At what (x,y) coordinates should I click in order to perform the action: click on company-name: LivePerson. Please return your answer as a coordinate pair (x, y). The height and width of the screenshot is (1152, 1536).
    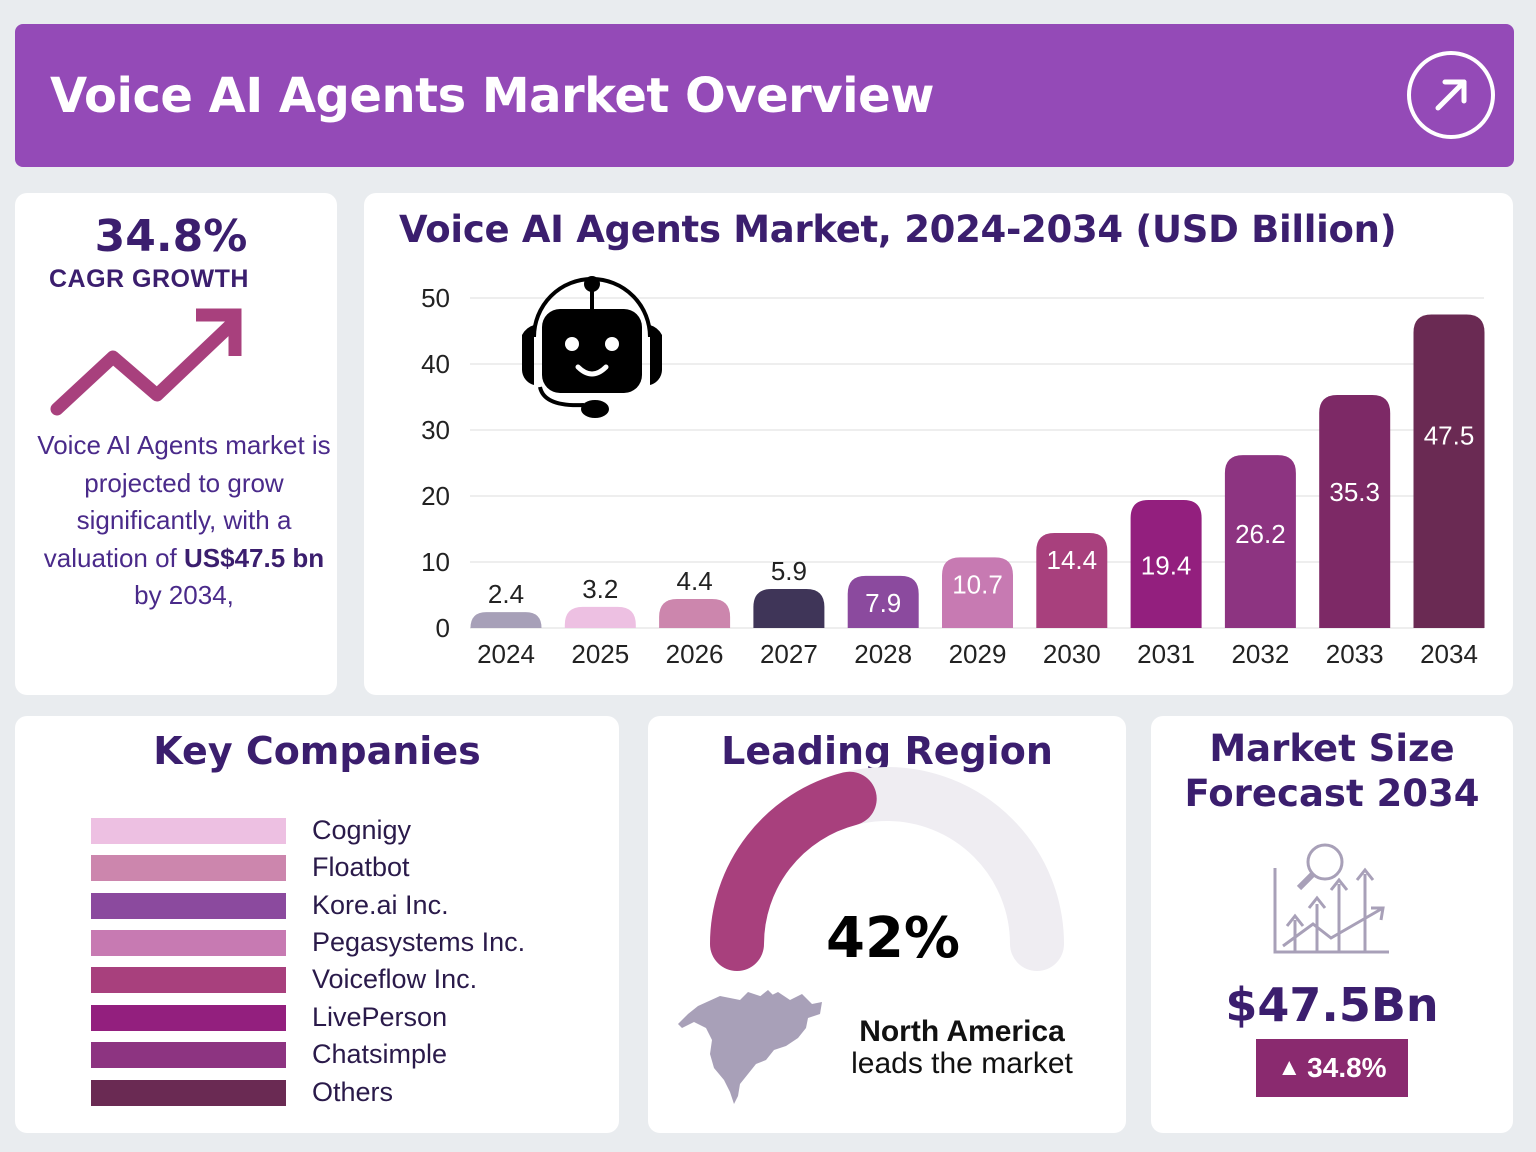
    Looking at the image, I should click on (380, 1017).